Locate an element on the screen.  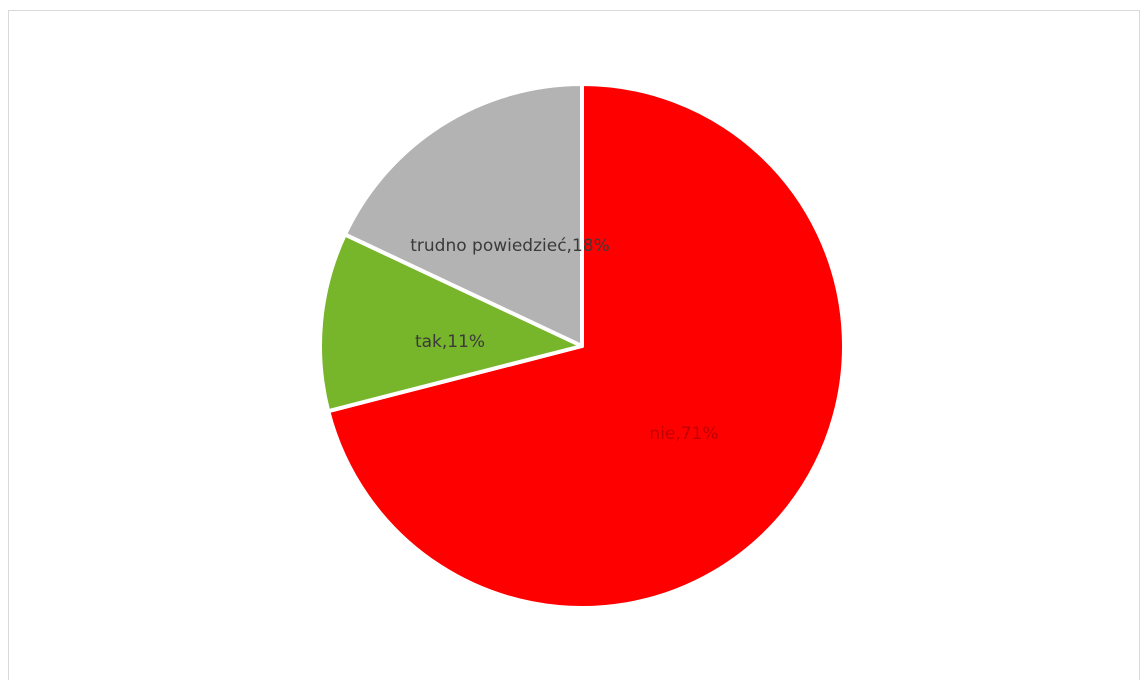
data-label-tak: tak,11% is located at coordinates (450, 342).